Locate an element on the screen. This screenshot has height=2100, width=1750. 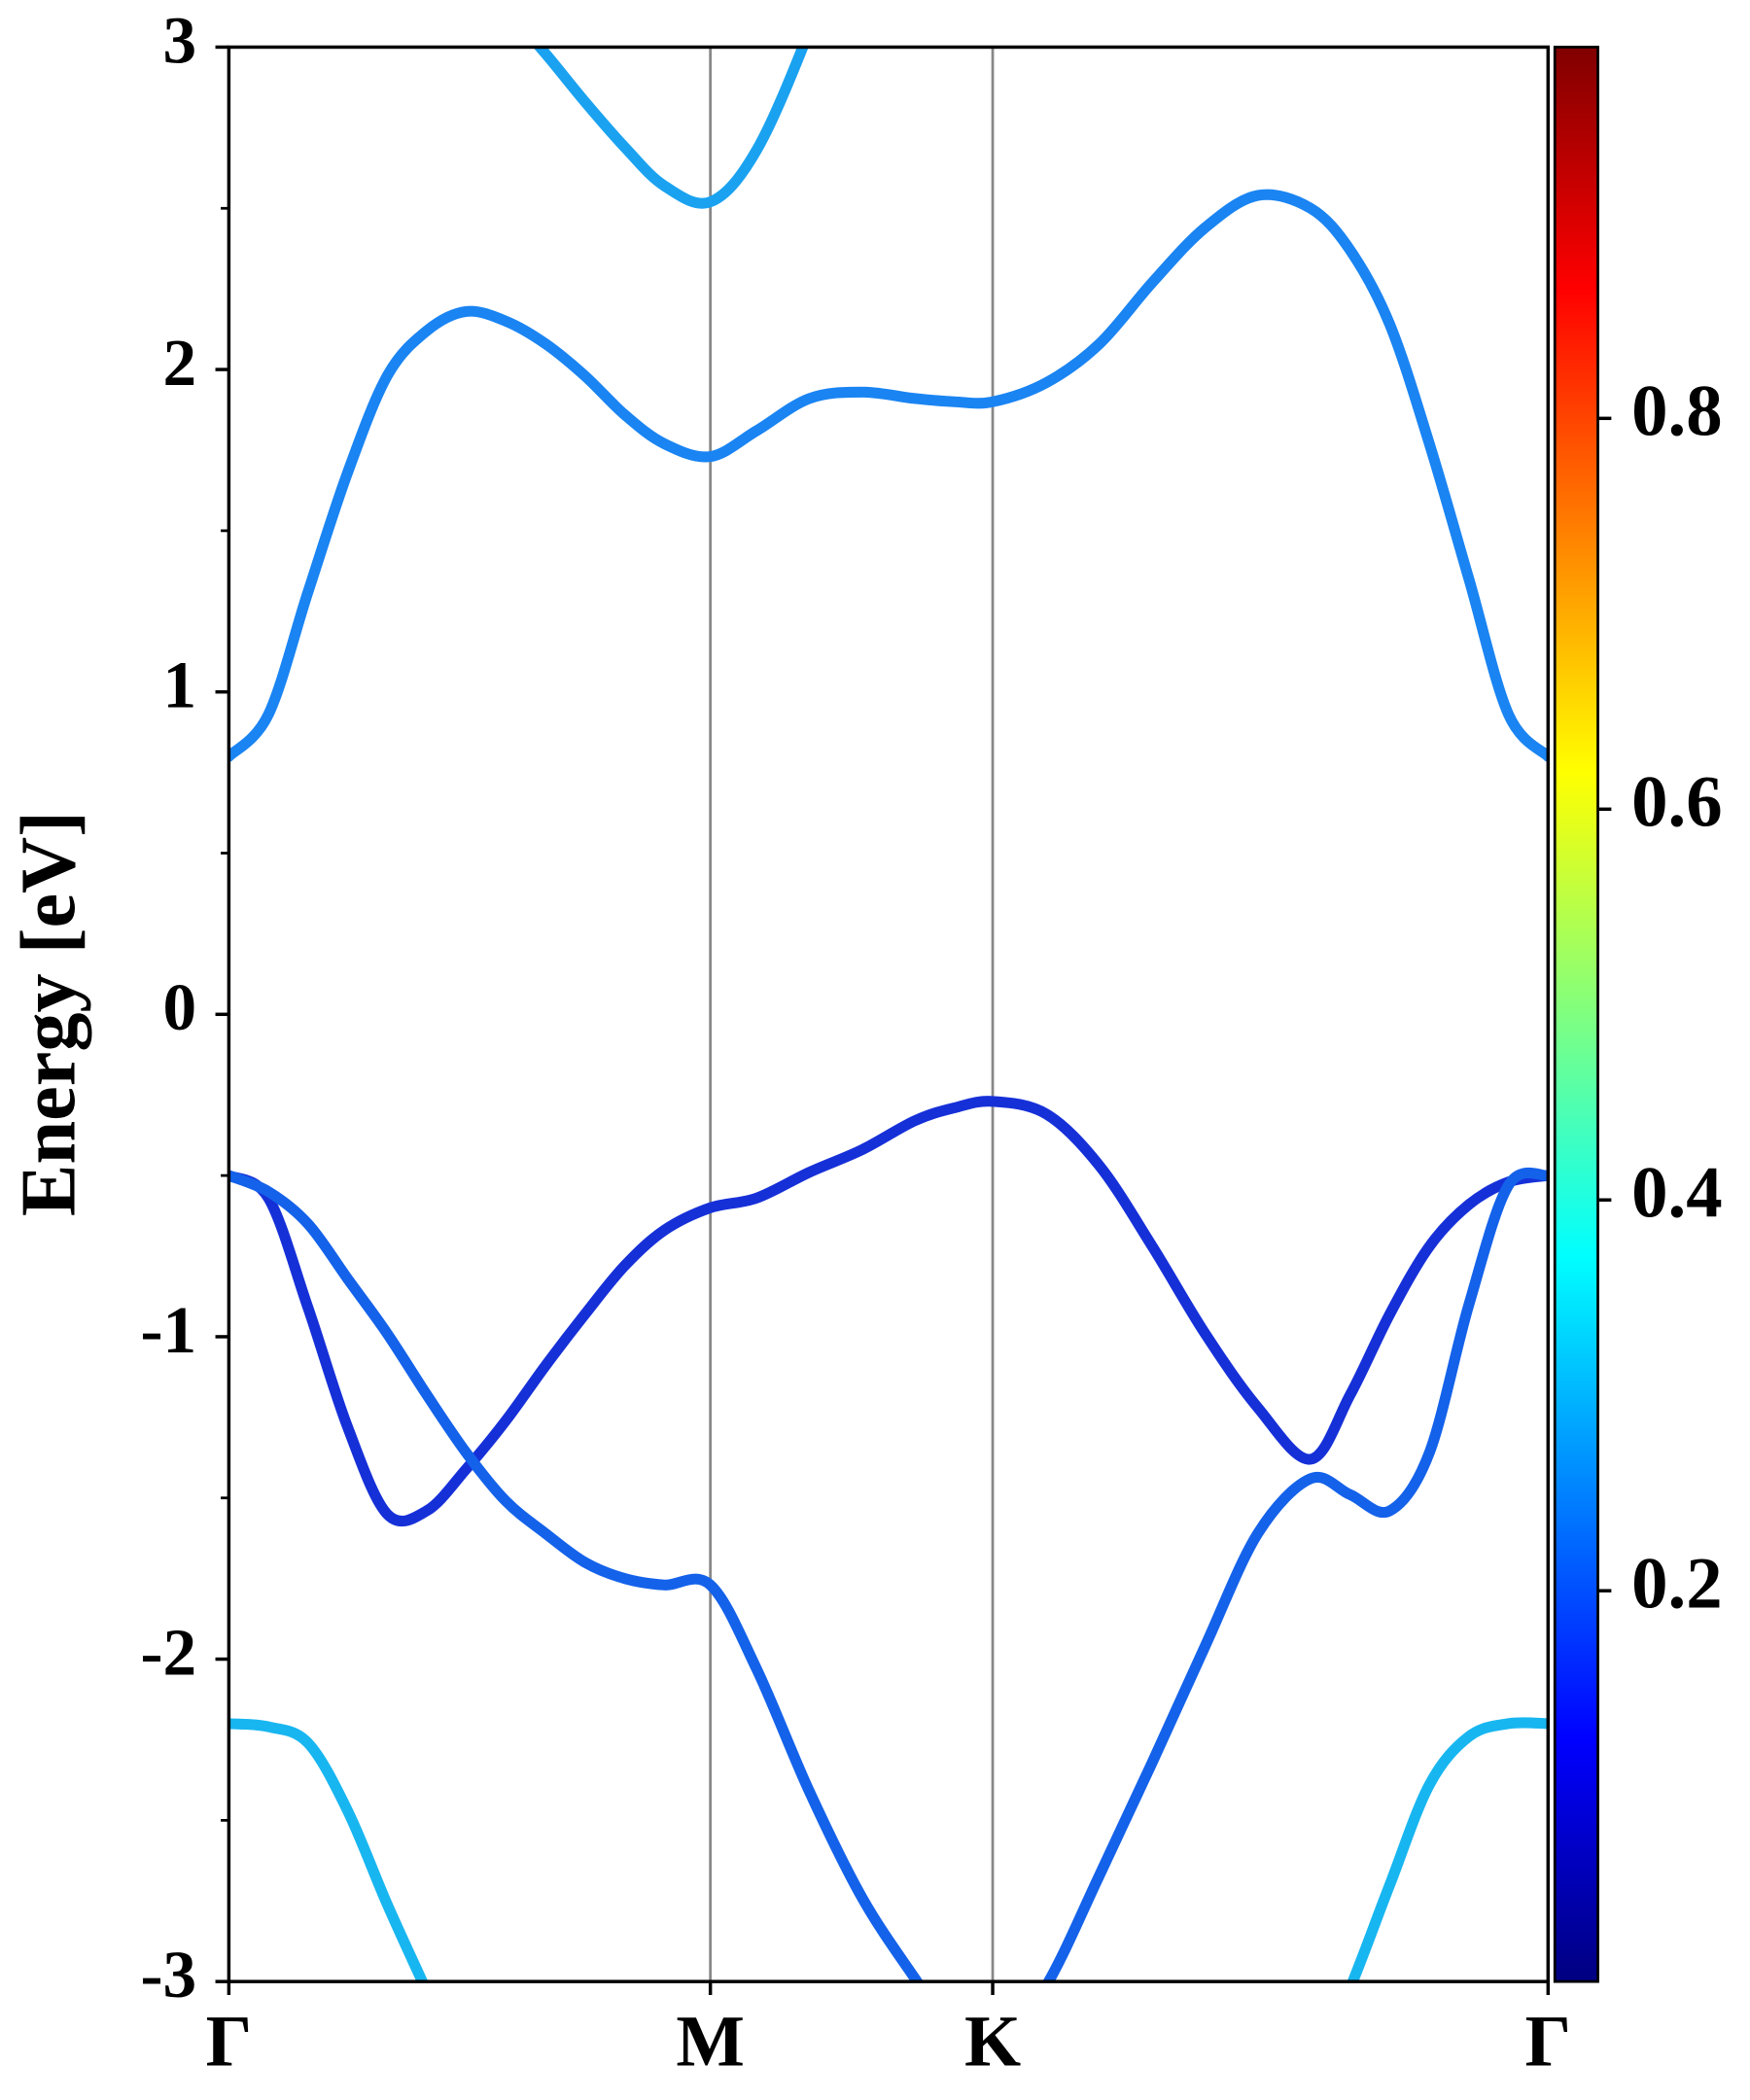
colorbar-tick-label: 0.2 is located at coordinates (1676, 1583).